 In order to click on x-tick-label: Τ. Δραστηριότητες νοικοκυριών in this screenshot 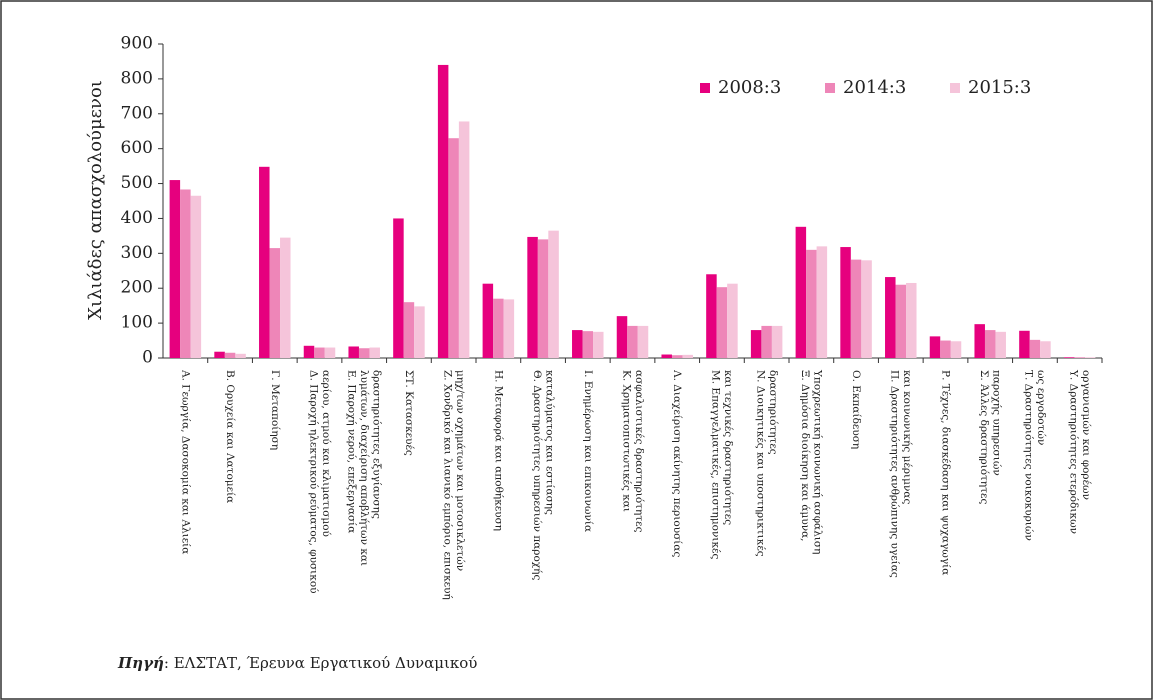, I will do `click(1029, 455)`.